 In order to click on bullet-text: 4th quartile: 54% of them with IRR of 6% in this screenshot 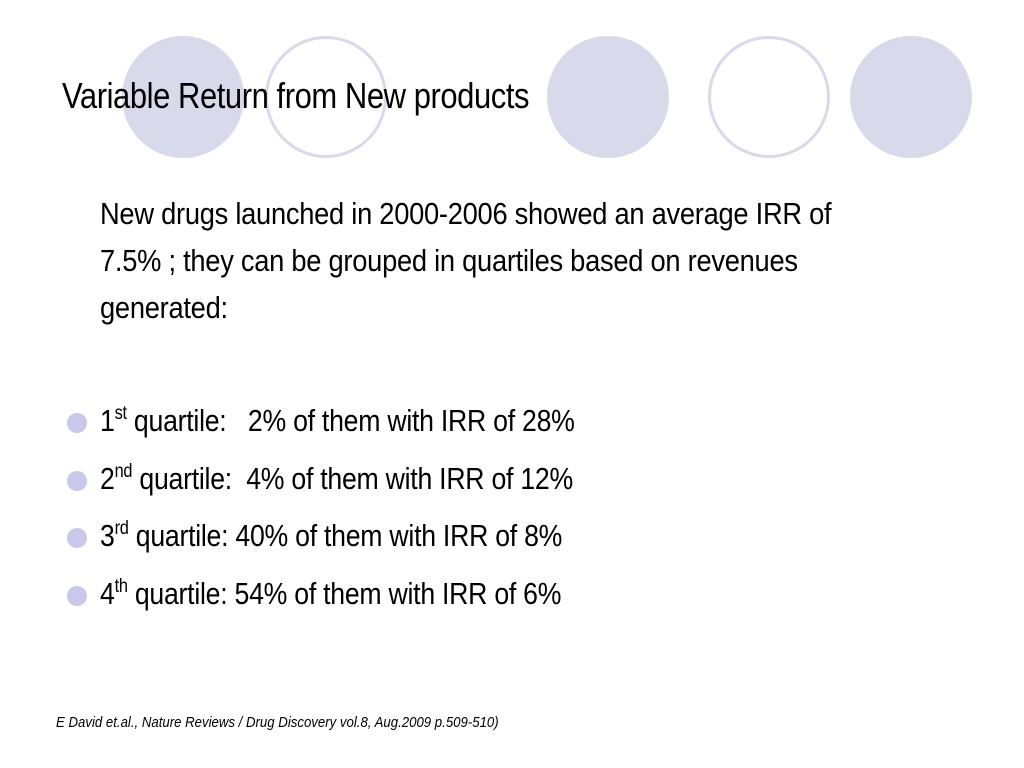, I will do `click(330, 594)`.